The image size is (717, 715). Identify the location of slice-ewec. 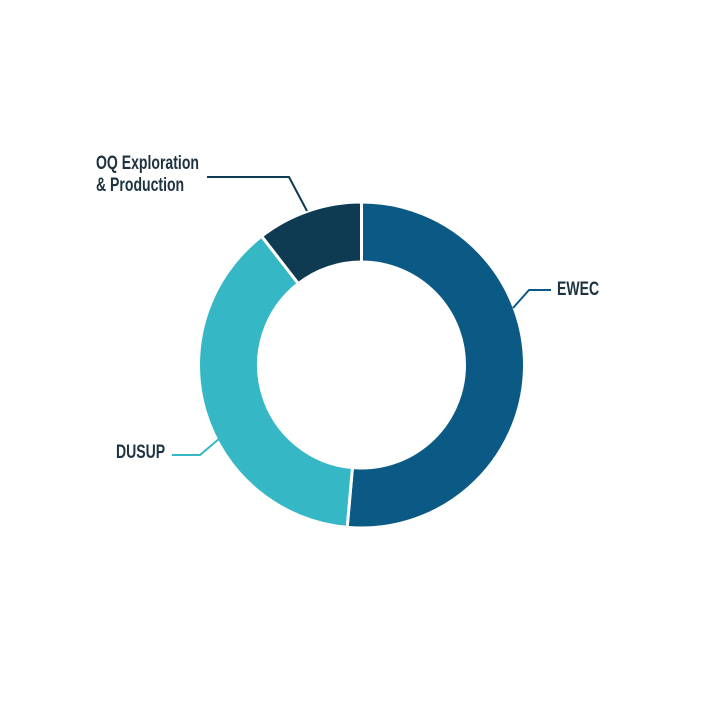
(435, 365).